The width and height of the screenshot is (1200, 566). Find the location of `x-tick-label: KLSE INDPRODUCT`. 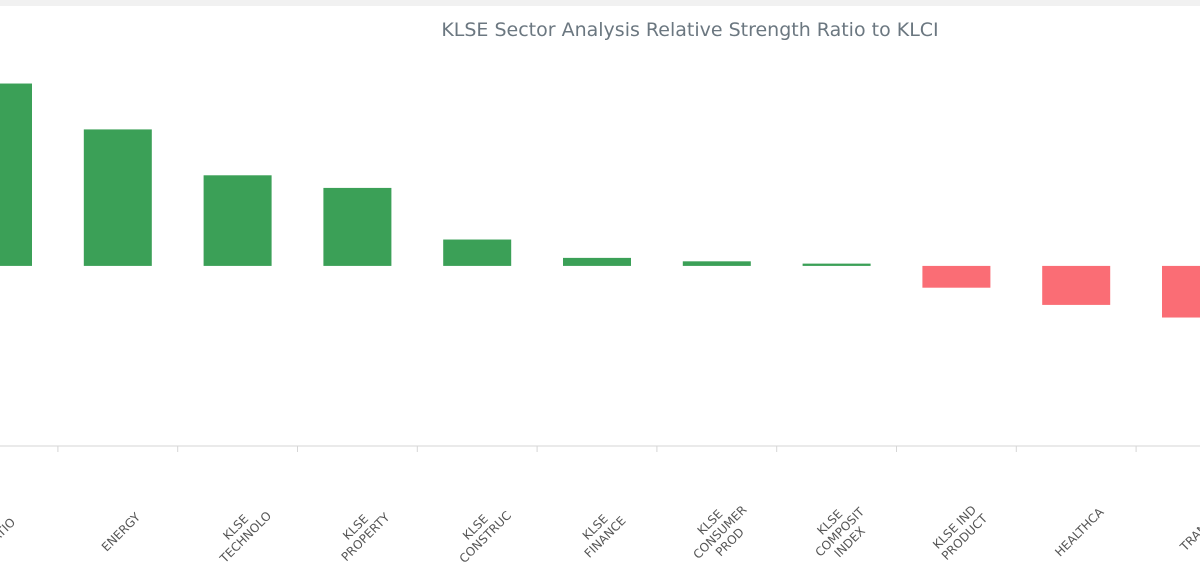

x-tick-label: KLSE INDPRODUCT is located at coordinates (960, 532).